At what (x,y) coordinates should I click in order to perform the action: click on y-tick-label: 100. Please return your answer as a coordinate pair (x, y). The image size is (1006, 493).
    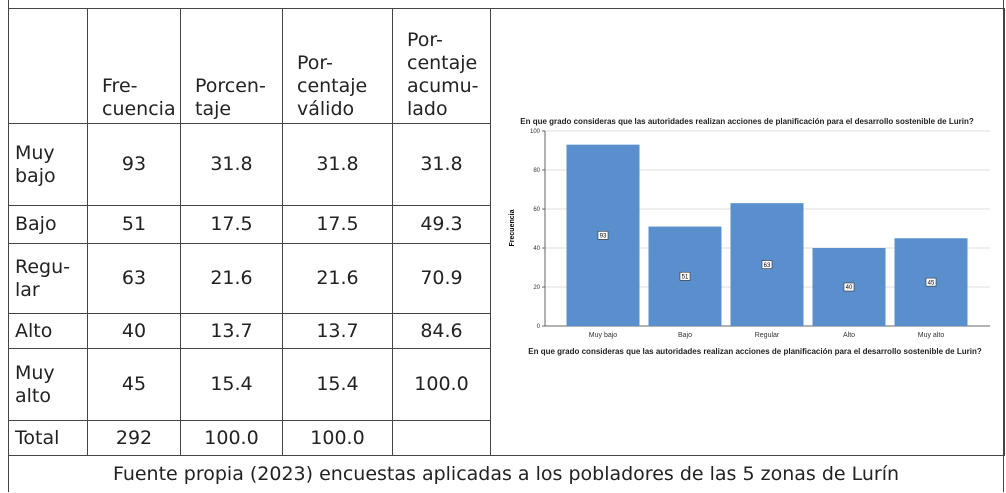
    Looking at the image, I should click on (535, 132).